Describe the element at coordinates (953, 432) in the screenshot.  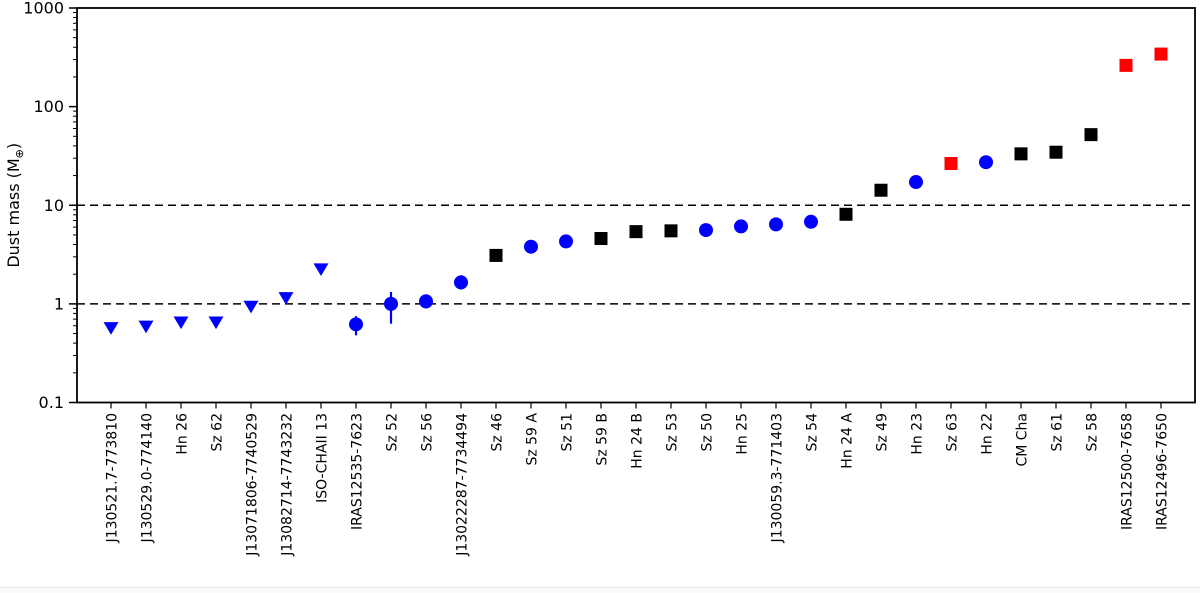
I see `x-axis-tick-label: Sz 63` at that location.